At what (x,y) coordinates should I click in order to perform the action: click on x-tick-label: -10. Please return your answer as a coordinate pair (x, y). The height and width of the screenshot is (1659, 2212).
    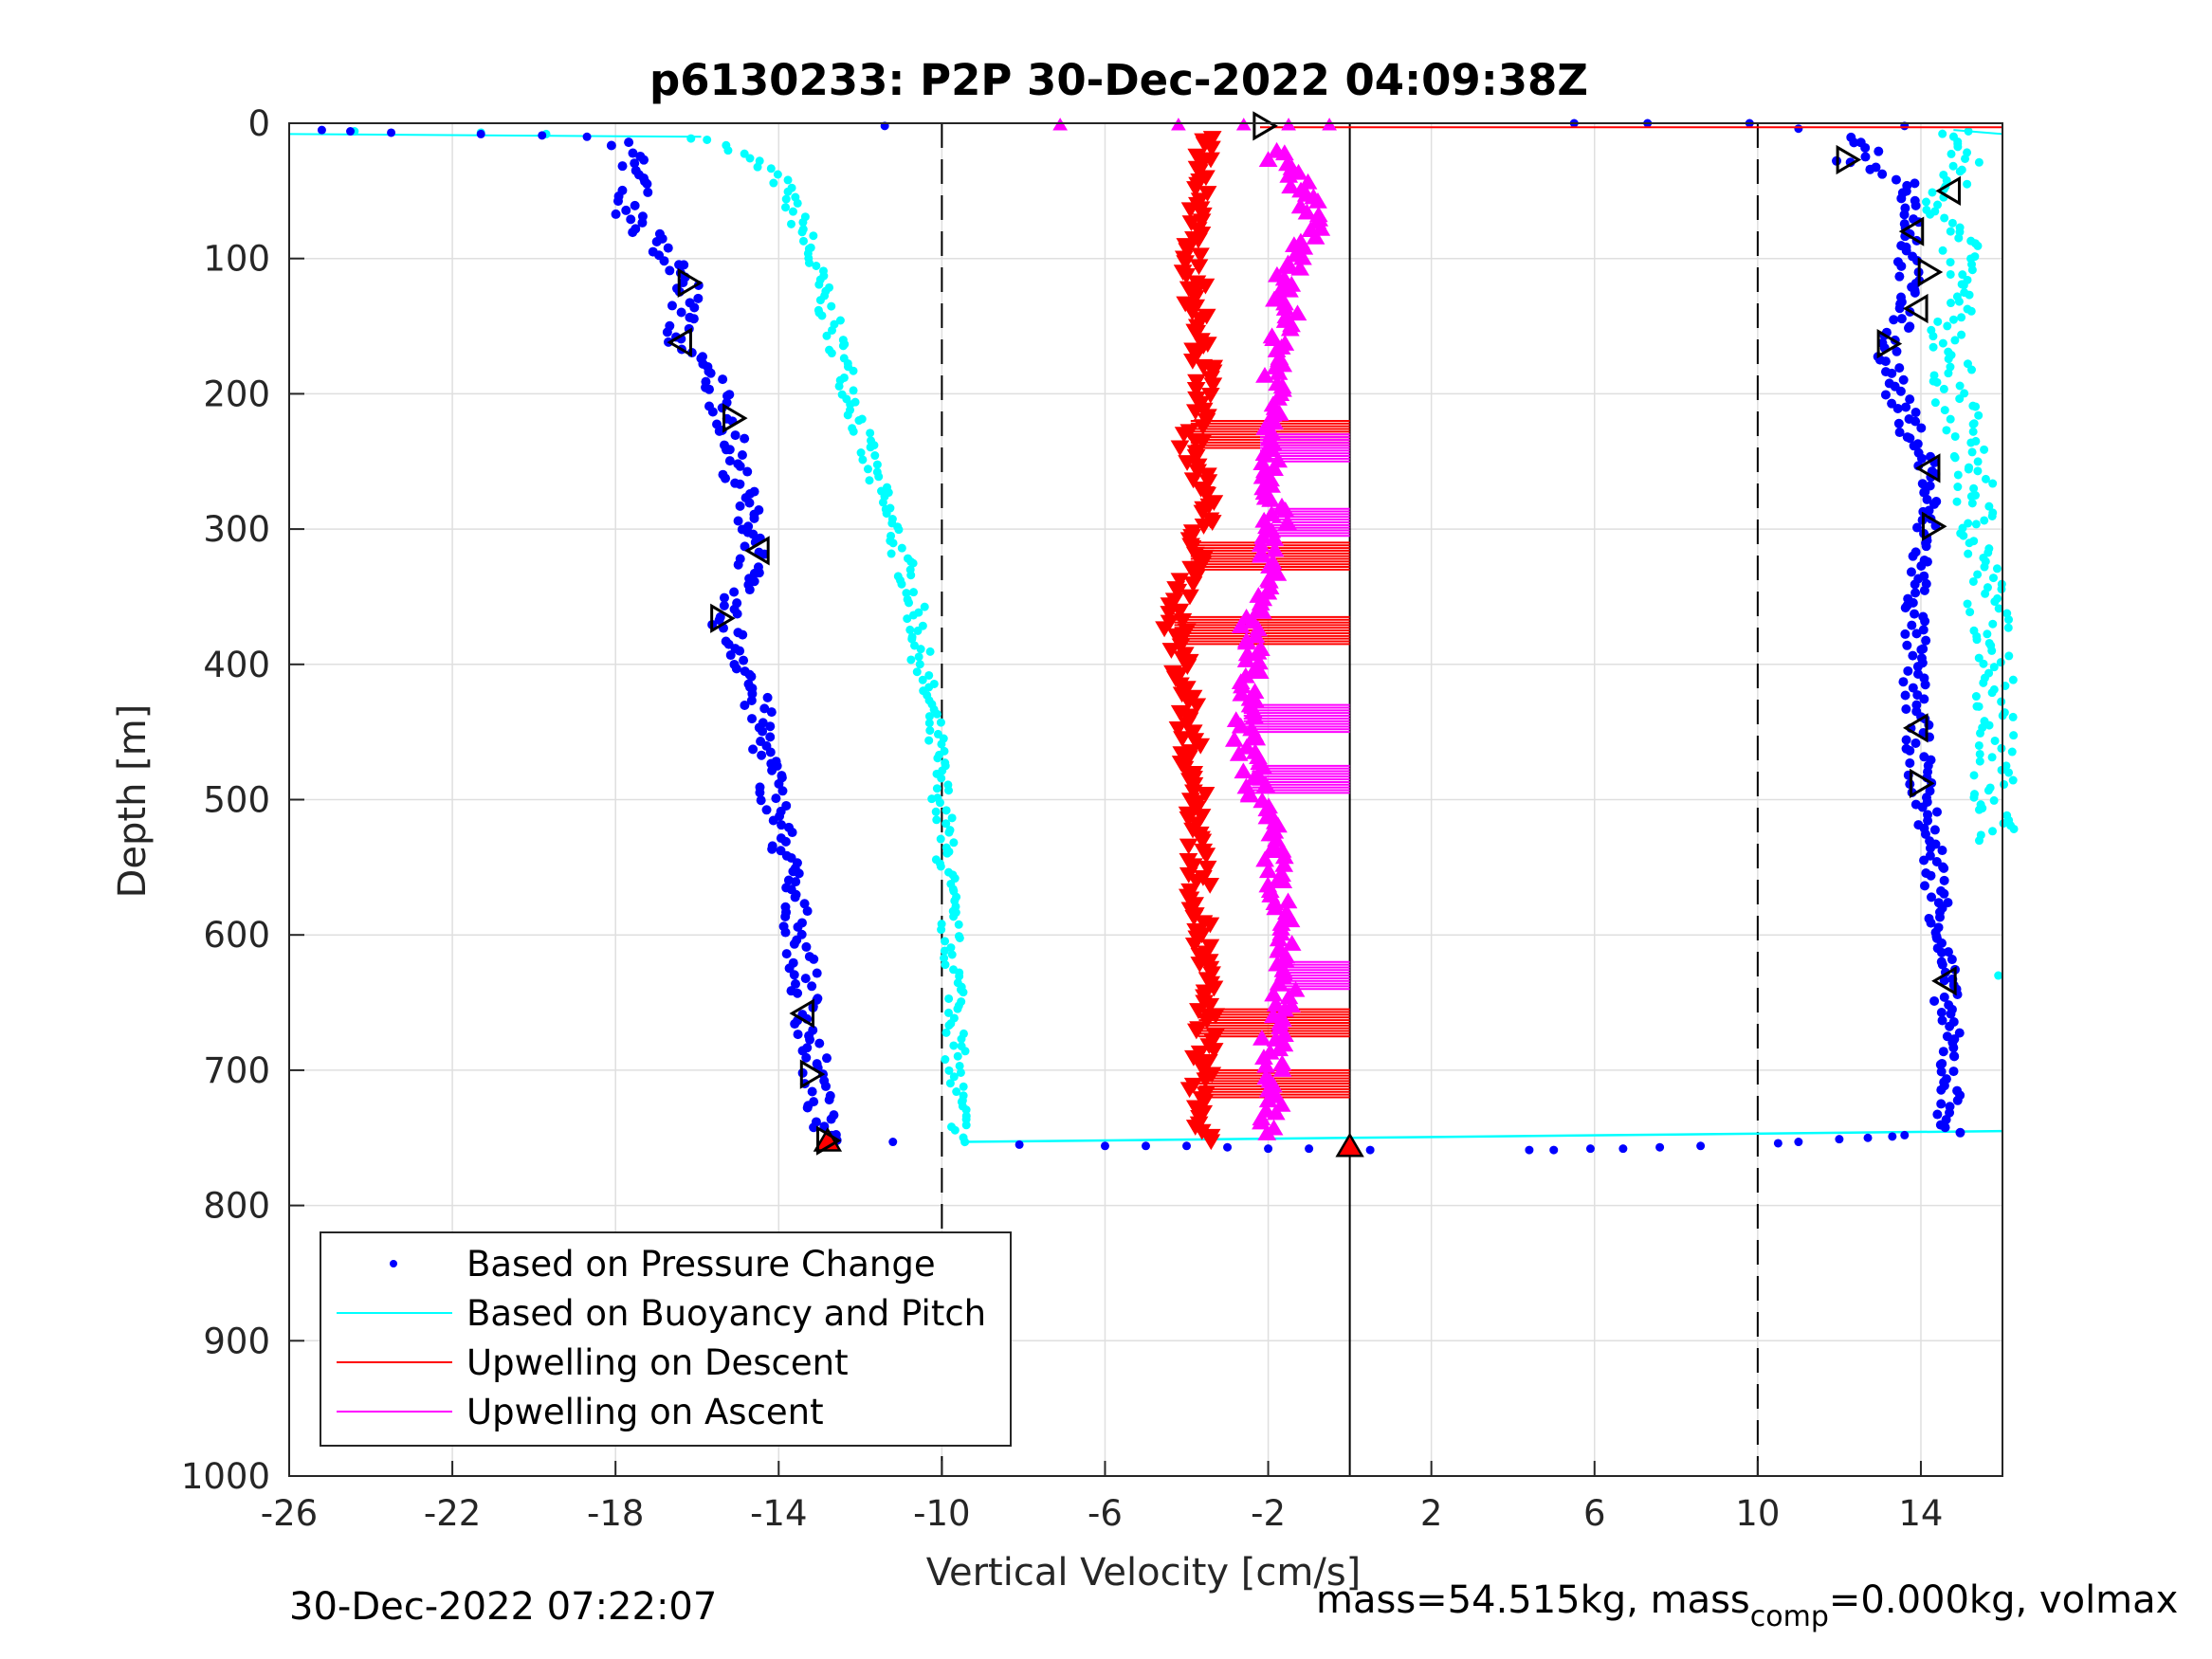
    Looking at the image, I should click on (941, 1513).